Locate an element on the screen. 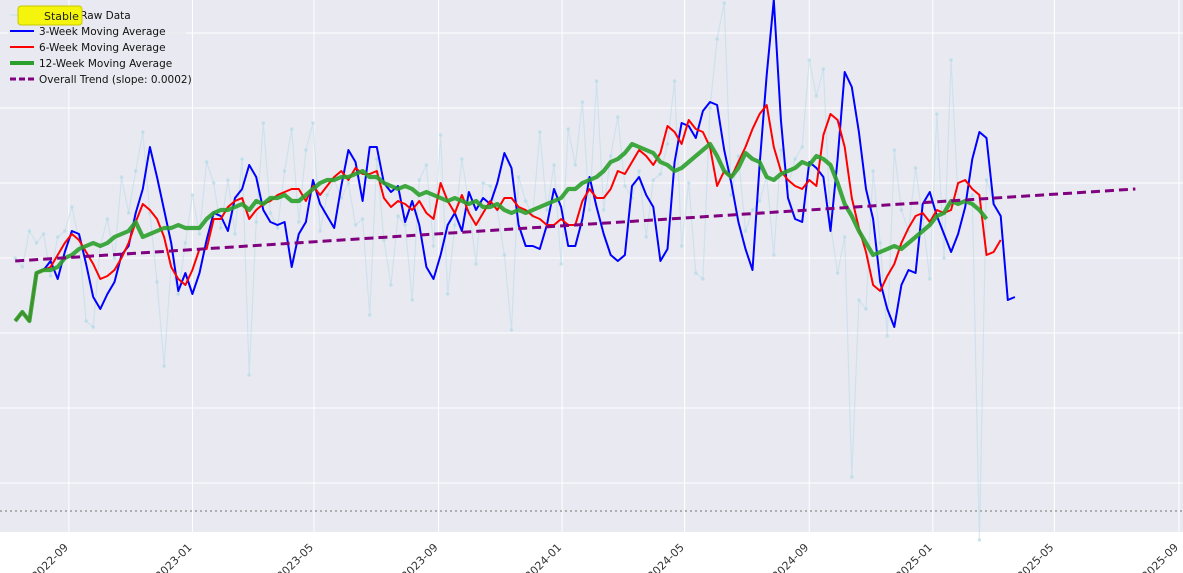  legend-label: 12-Week Moving Average is located at coordinates (105, 64).